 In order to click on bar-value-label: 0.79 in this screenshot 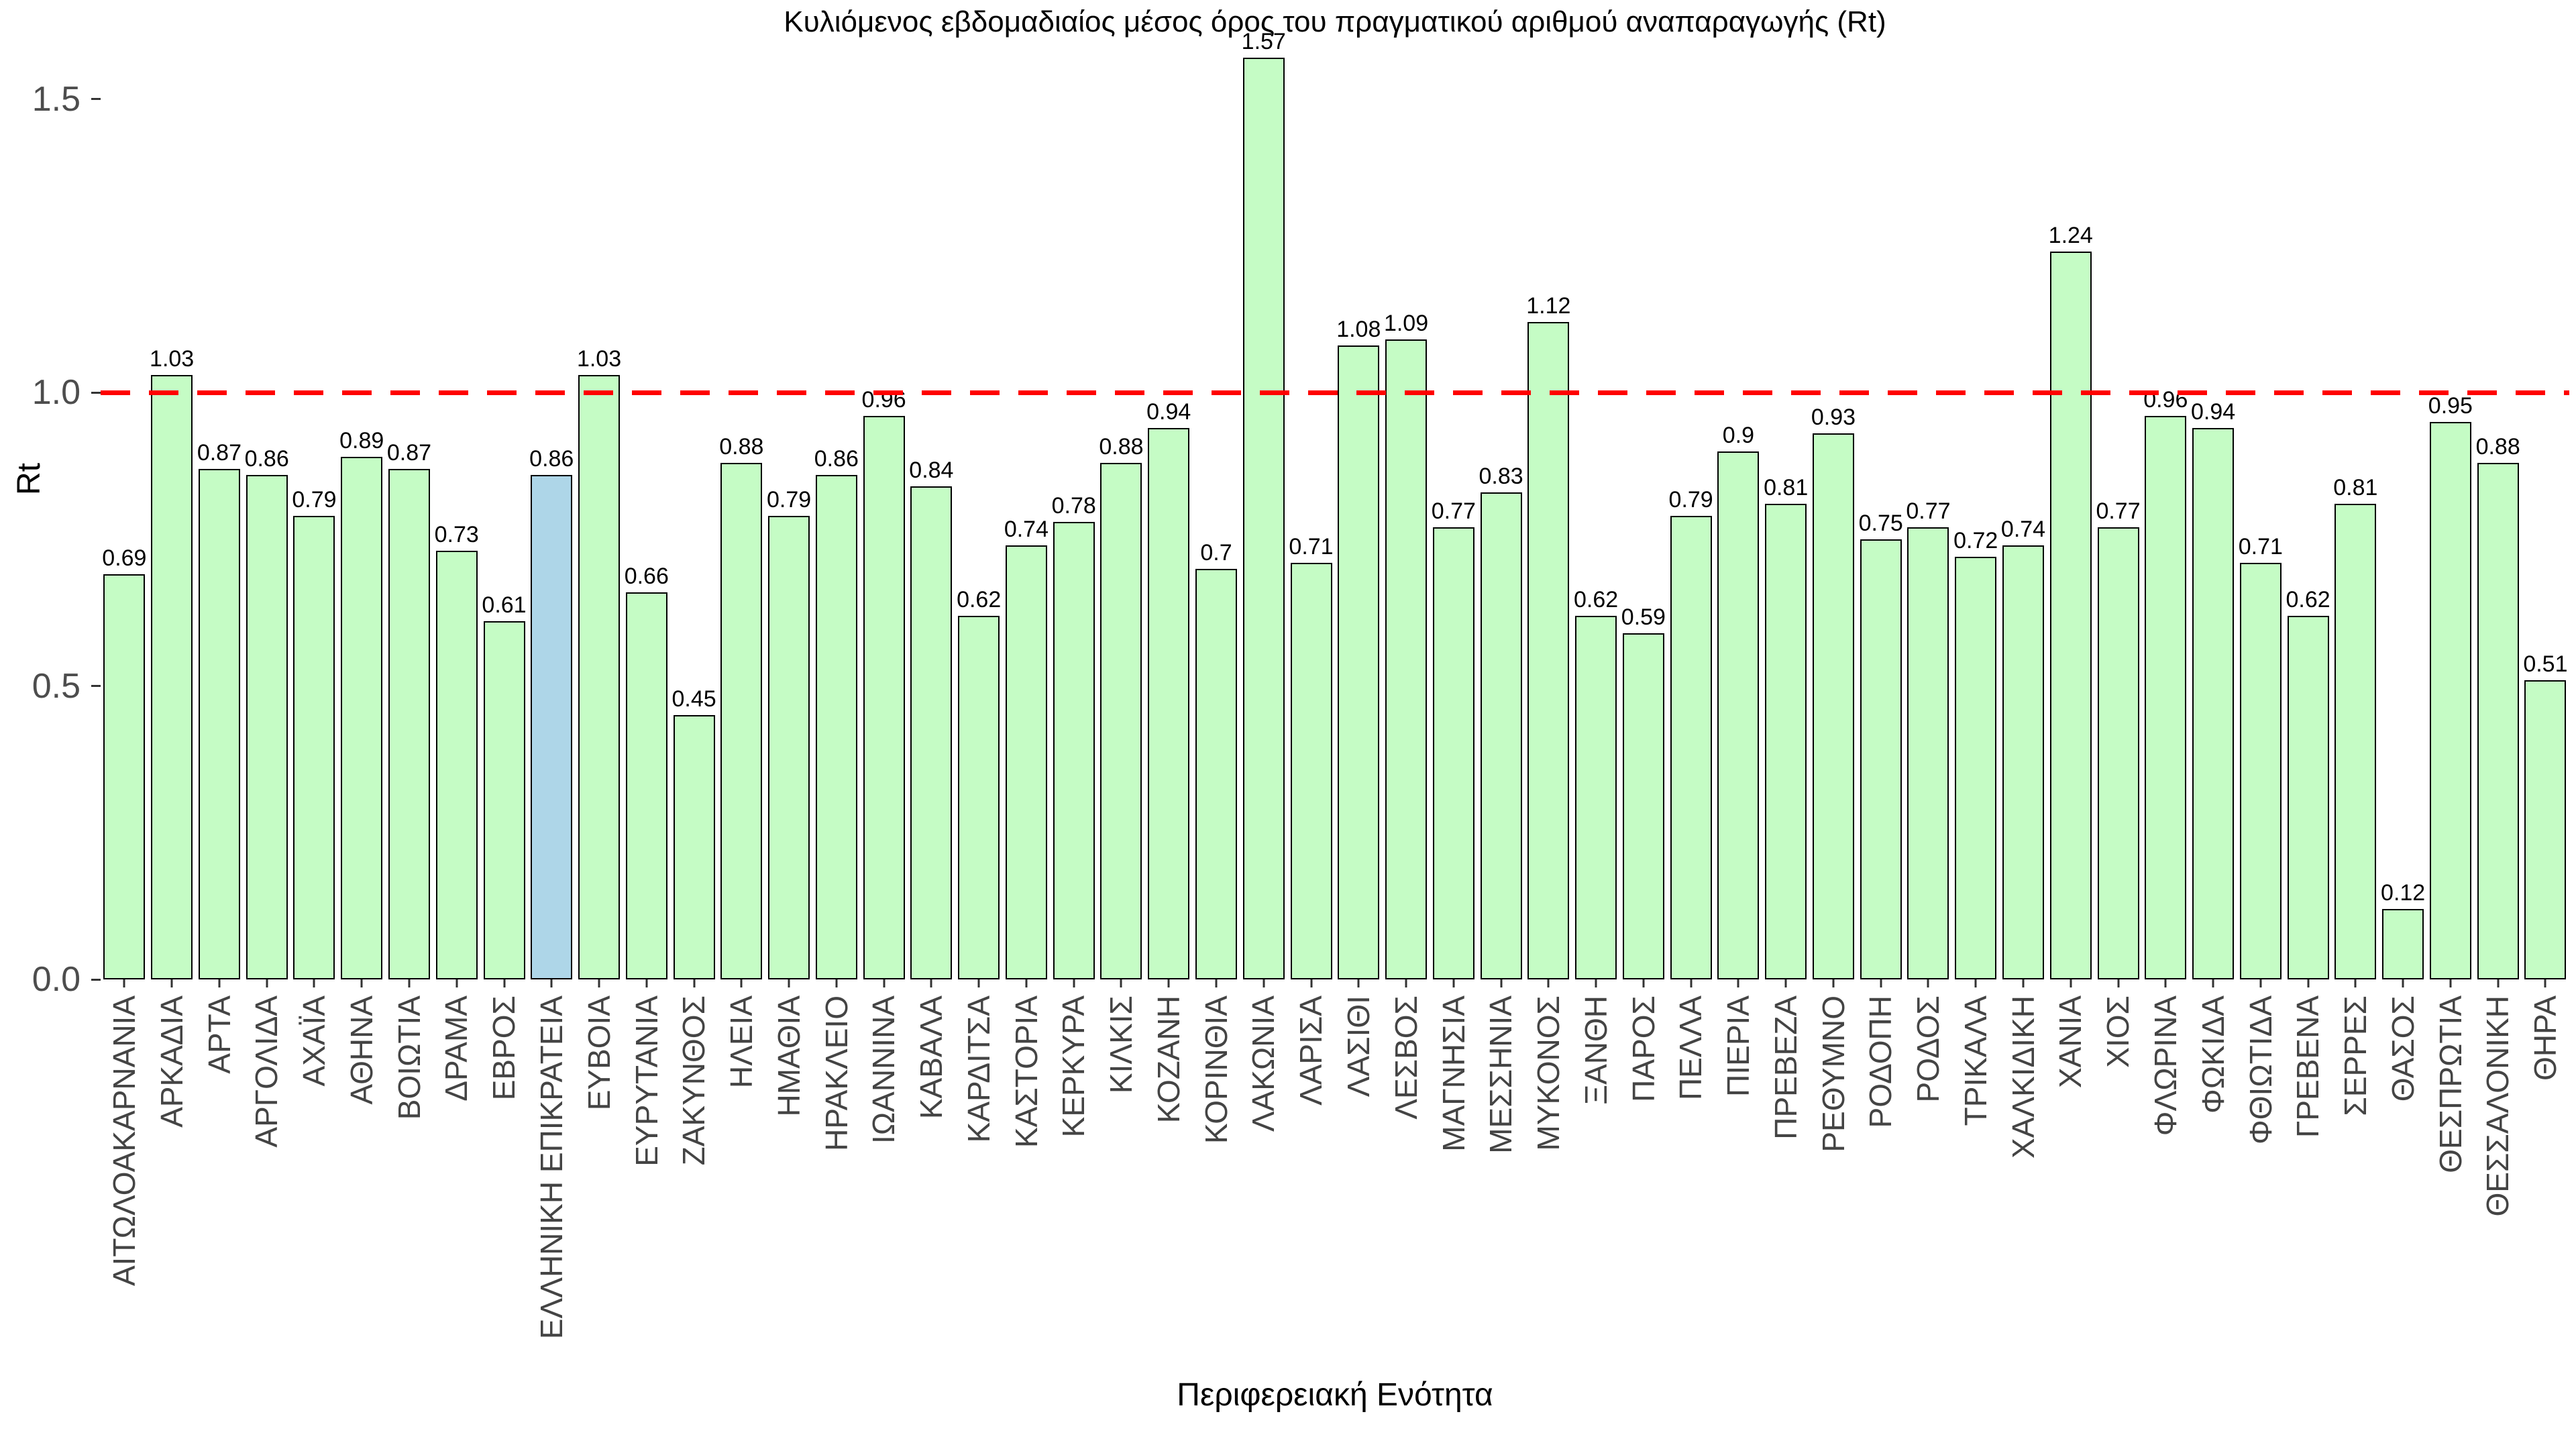, I will do `click(1690, 499)`.